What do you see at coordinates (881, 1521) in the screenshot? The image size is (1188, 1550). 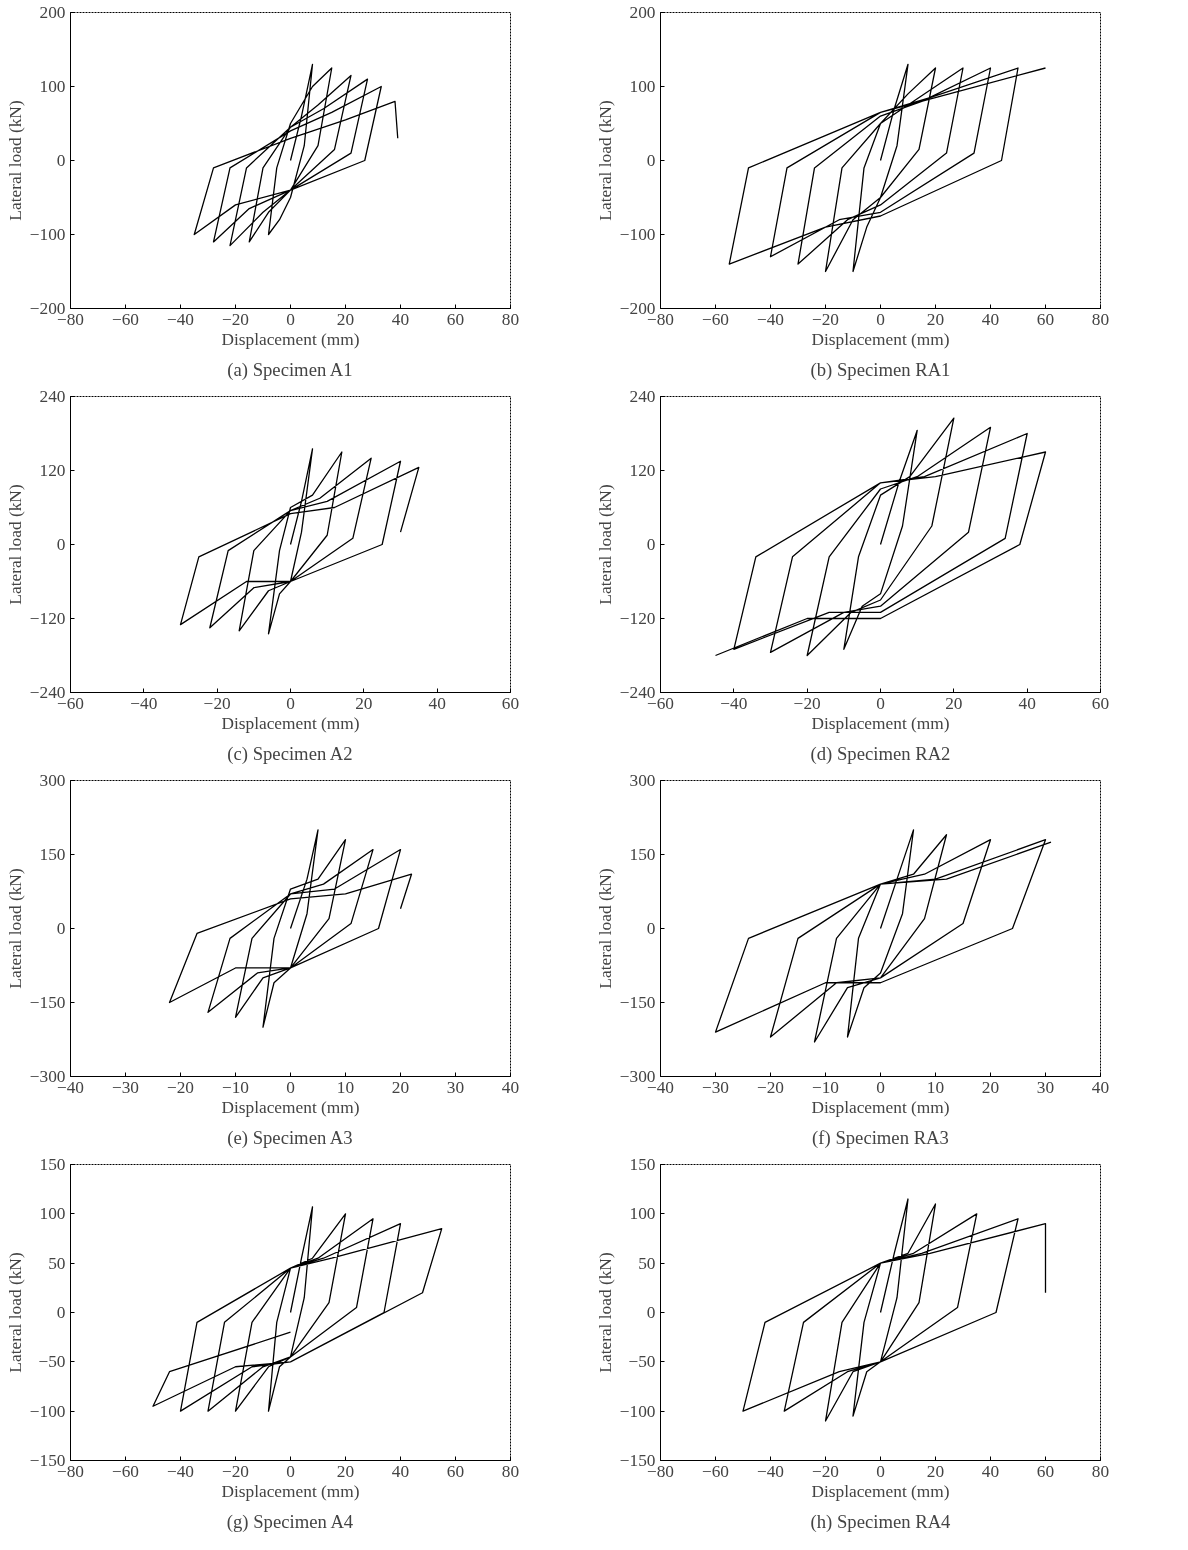 I see `text: (h) Specimen RA4` at bounding box center [881, 1521].